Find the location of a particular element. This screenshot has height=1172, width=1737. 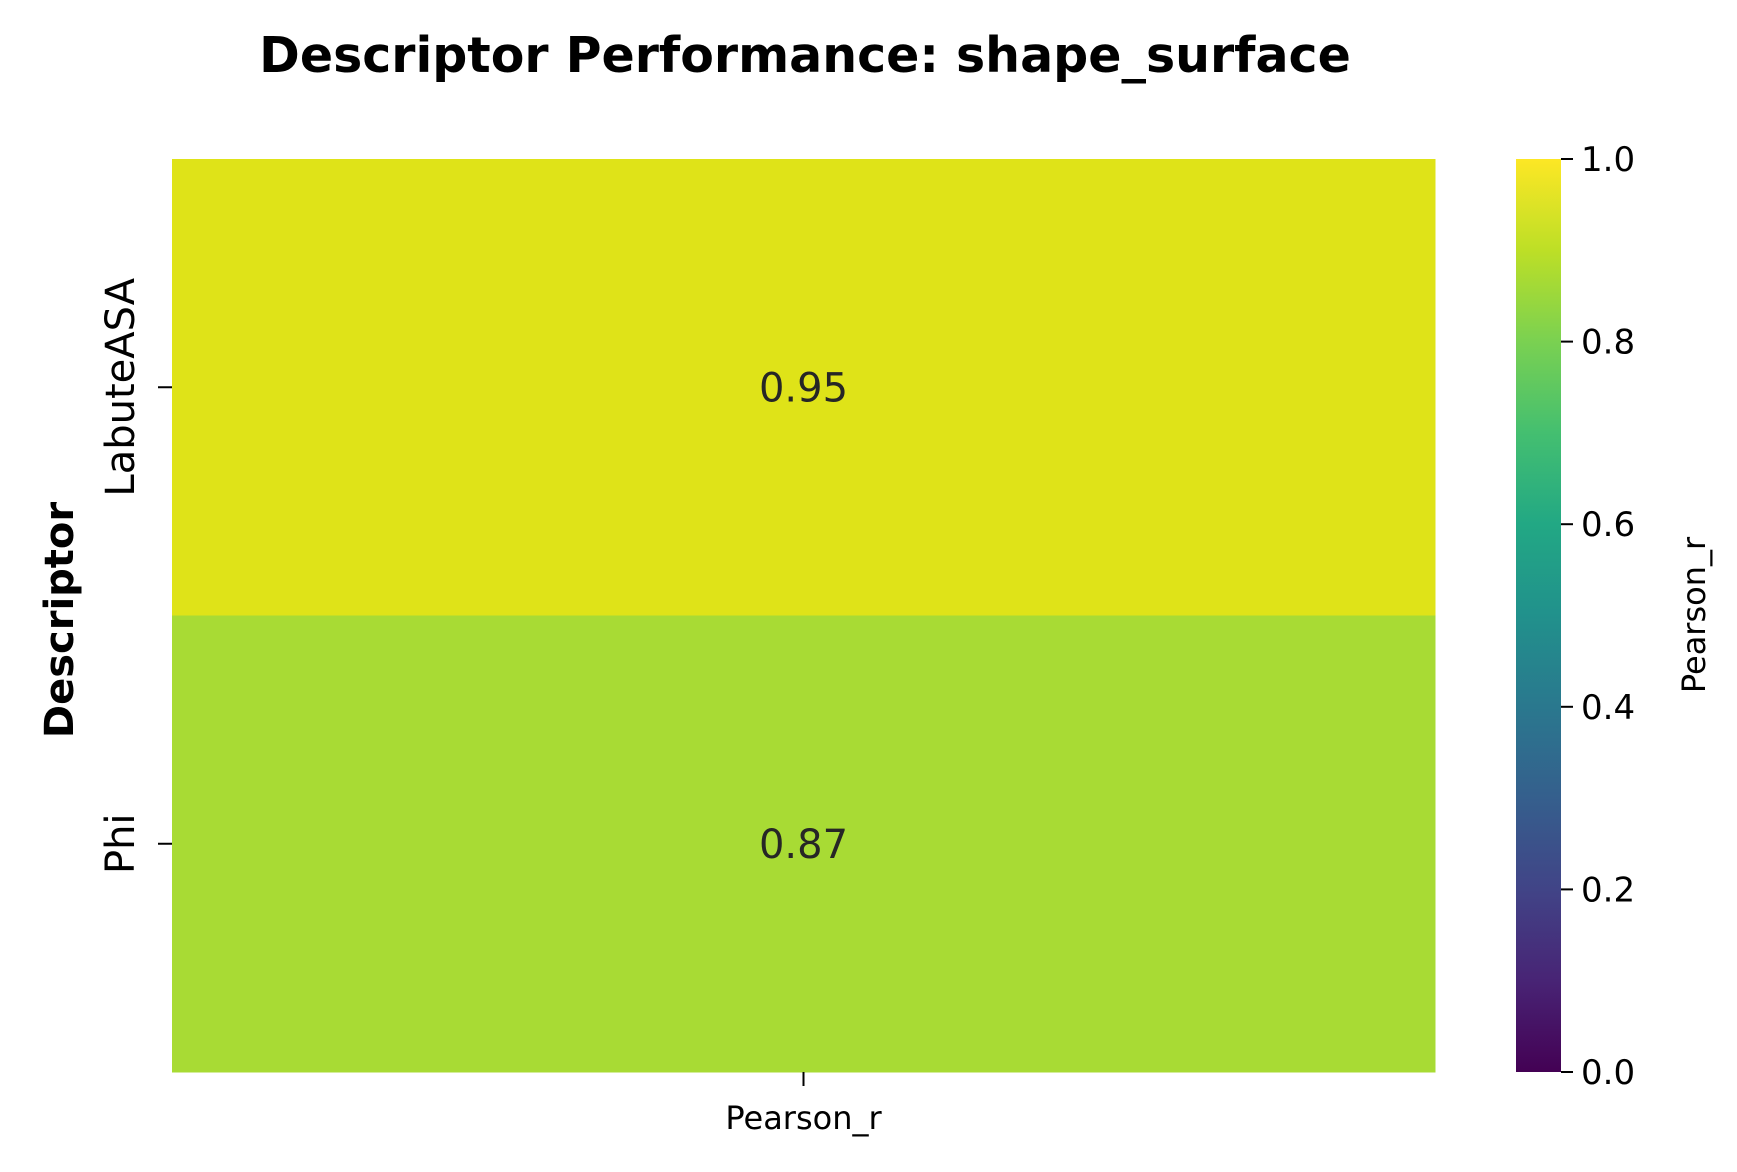

y-axis-label: Descriptor is located at coordinates (60, 620).